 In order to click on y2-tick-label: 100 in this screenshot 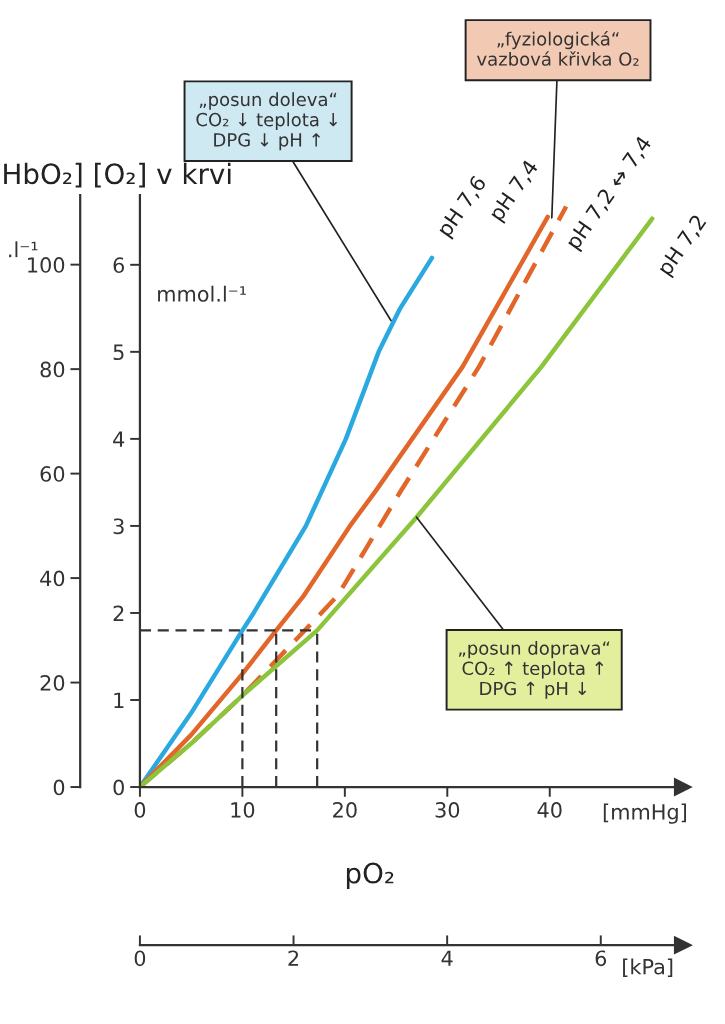, I will do `click(46, 265)`.